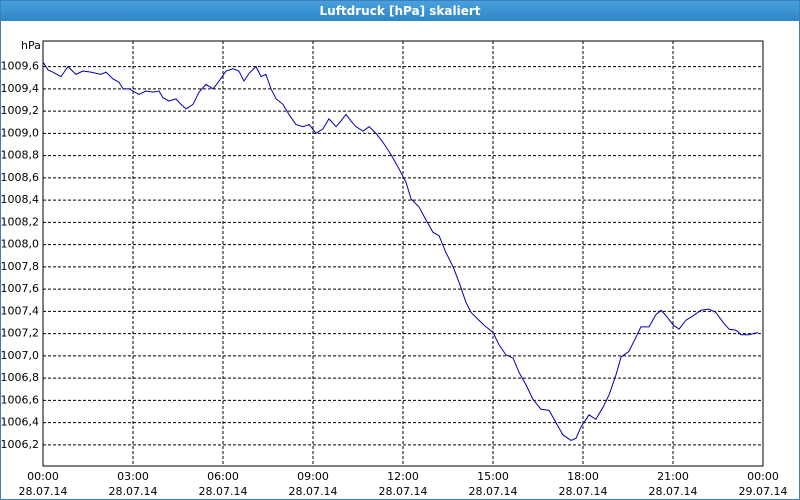 This screenshot has width=800, height=500. I want to click on x-tick-label: 00:00 29.07.14, so click(763, 484).